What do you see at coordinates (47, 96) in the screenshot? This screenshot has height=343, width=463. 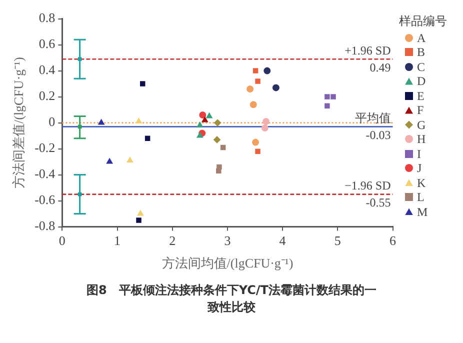 I see `y-tick-label: 0.2` at bounding box center [47, 96].